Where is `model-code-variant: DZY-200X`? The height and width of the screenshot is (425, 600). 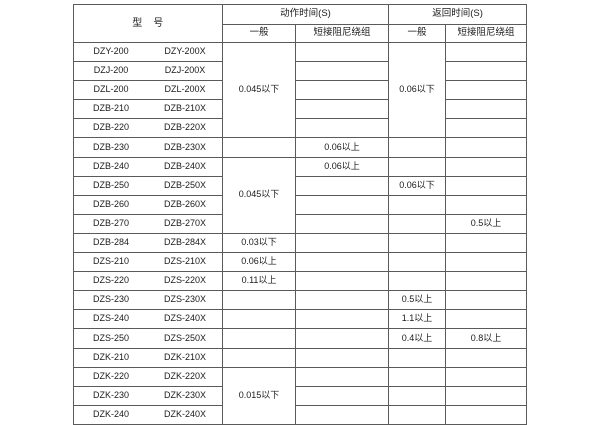 model-code-variant: DZY-200X is located at coordinates (185, 51).